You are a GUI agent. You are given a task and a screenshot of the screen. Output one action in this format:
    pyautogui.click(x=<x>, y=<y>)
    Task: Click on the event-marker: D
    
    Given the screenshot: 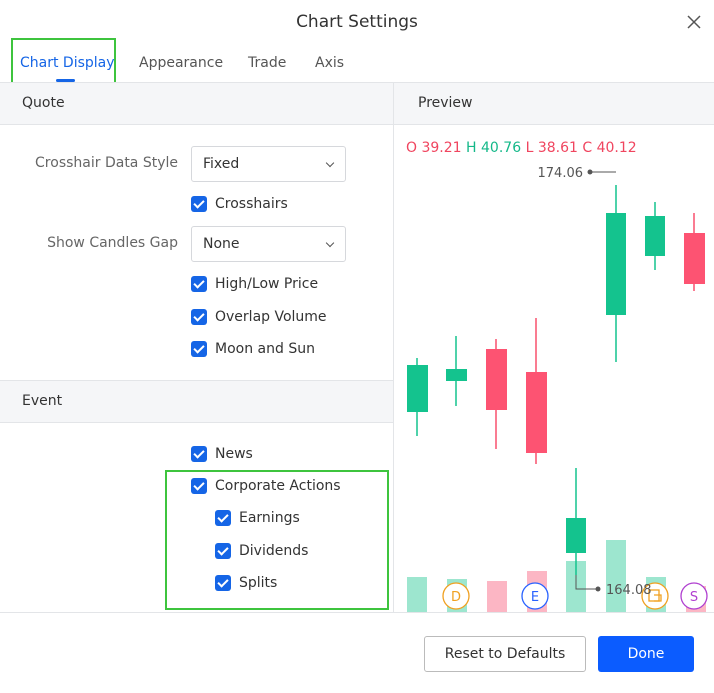 What is the action you would take?
    pyautogui.click(x=456, y=597)
    